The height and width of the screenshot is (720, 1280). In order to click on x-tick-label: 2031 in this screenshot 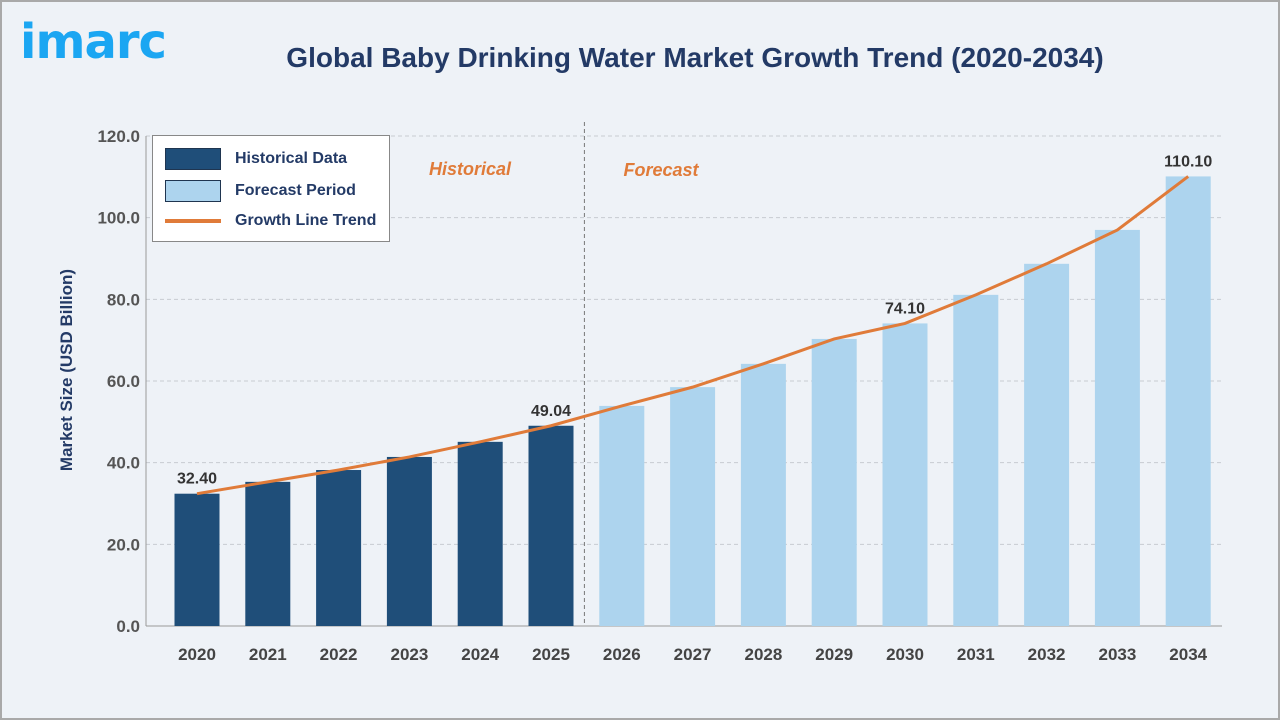, I will do `click(976, 654)`.